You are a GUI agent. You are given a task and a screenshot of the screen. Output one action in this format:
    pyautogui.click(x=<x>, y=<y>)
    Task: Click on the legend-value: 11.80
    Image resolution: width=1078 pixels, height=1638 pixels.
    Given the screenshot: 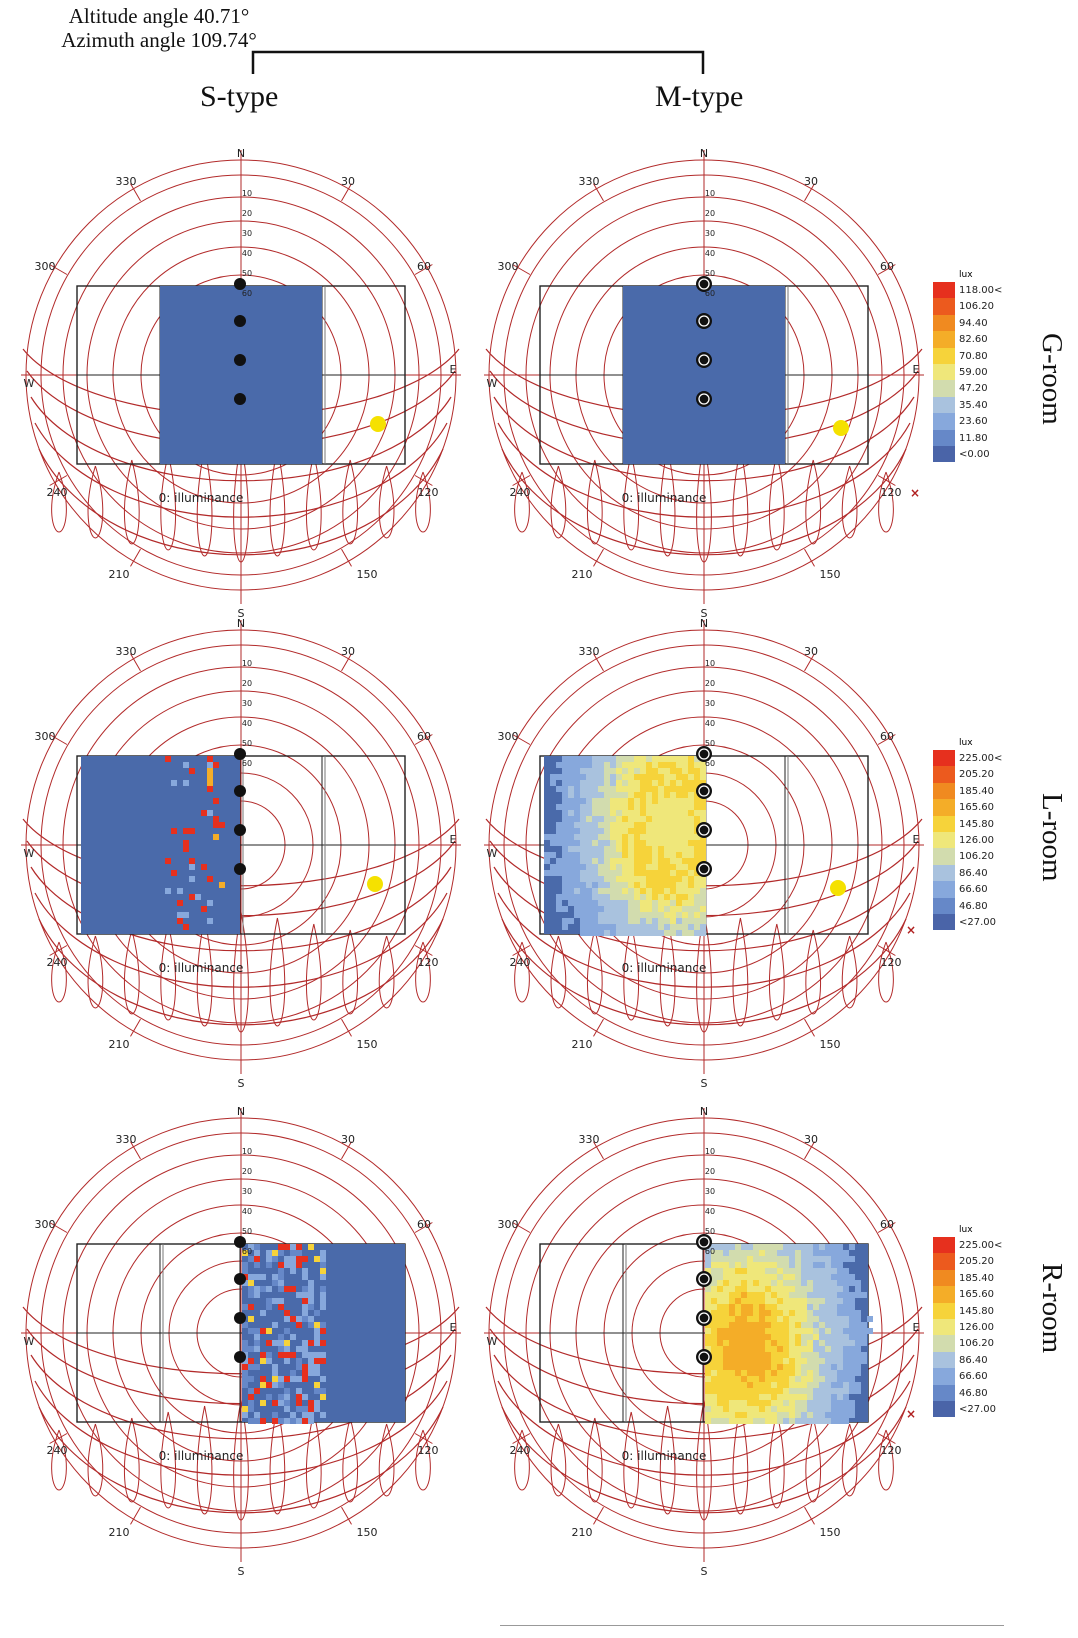 What is the action you would take?
    pyautogui.click(x=973, y=438)
    